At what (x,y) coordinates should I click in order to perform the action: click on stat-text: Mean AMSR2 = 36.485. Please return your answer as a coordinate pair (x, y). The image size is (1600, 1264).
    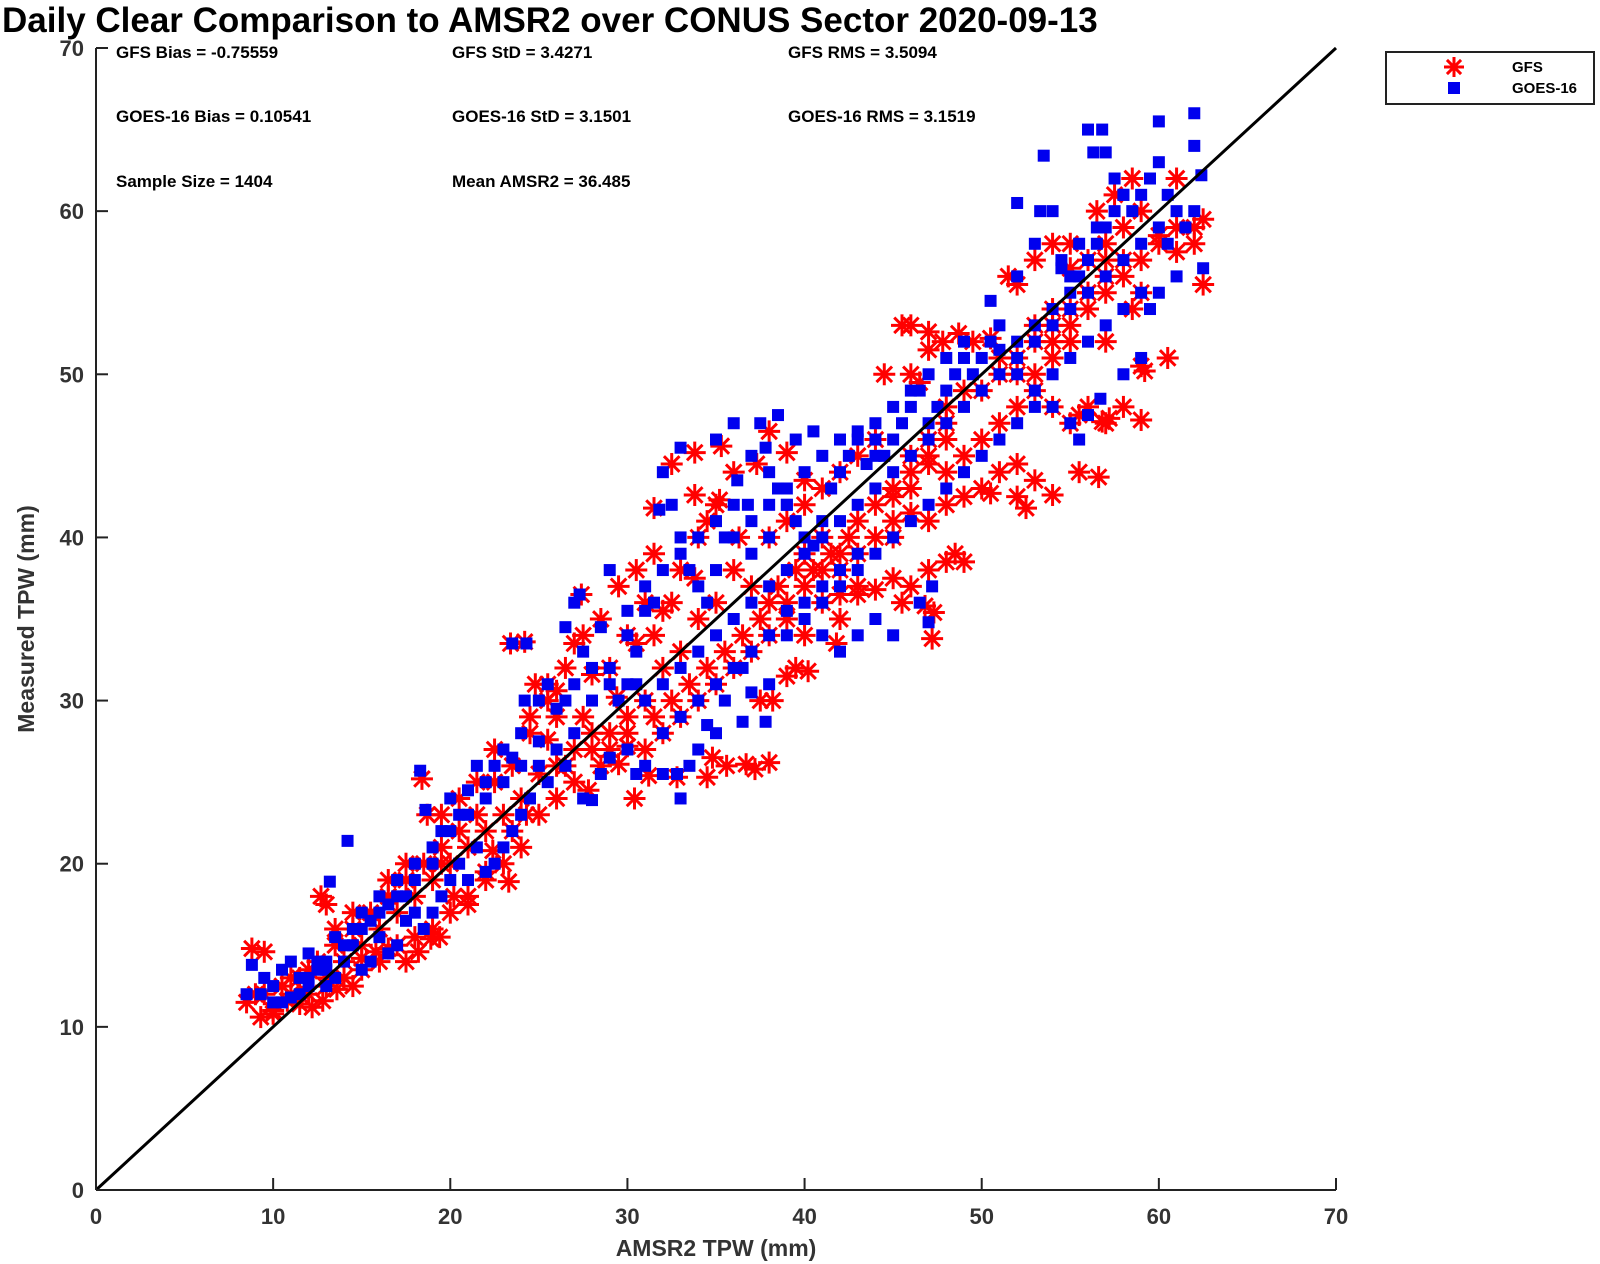
    Looking at the image, I should click on (541, 181).